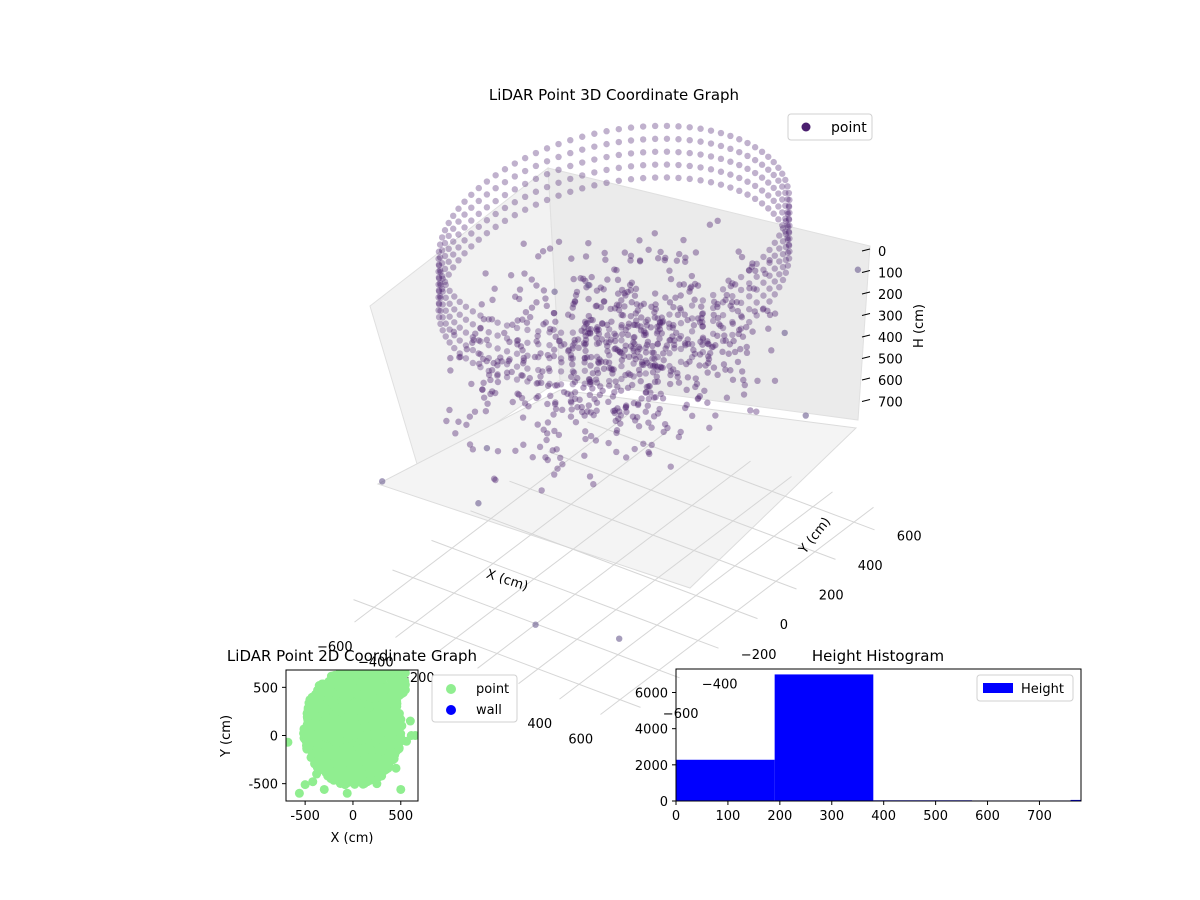  What do you see at coordinates (866, 379) in the screenshot?
I see `z-tick-mark-3d` at bounding box center [866, 379].